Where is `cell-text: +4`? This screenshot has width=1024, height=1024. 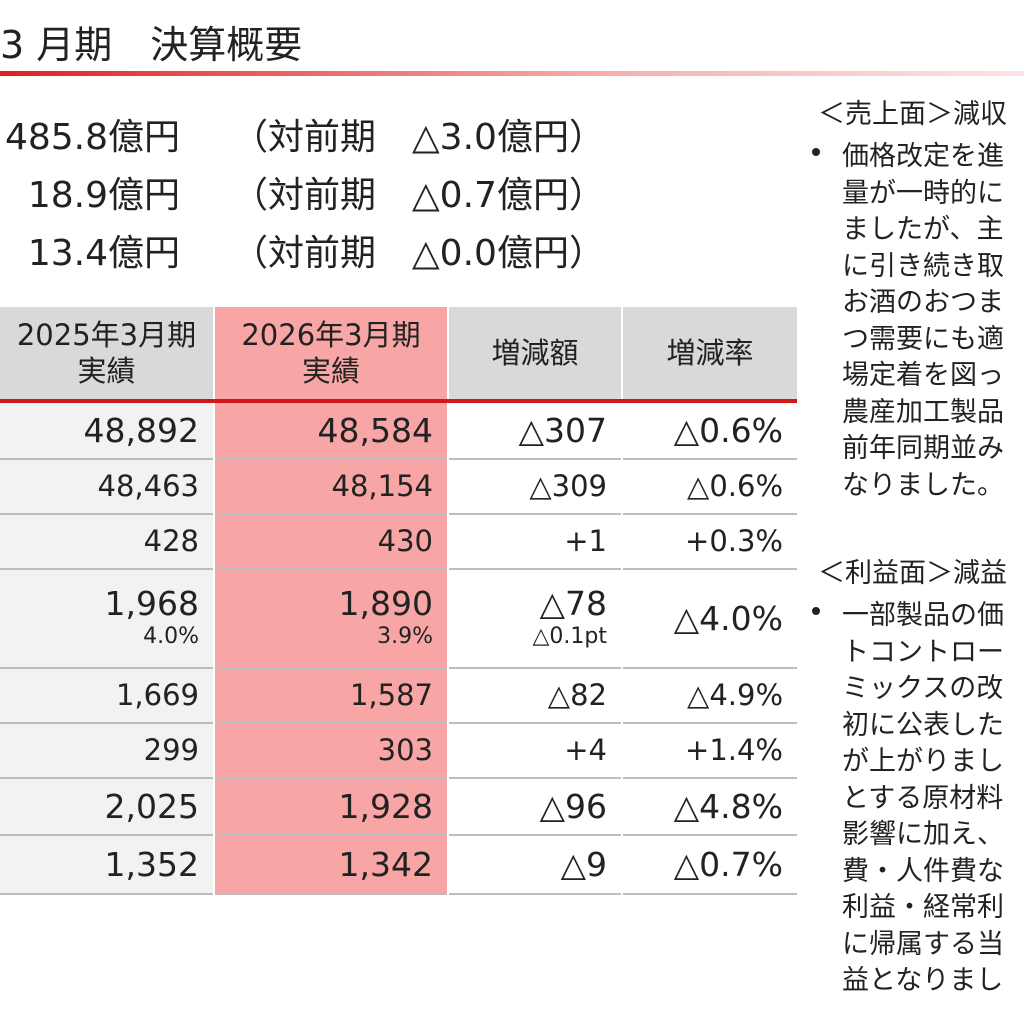
cell-text: +4 is located at coordinates (585, 749).